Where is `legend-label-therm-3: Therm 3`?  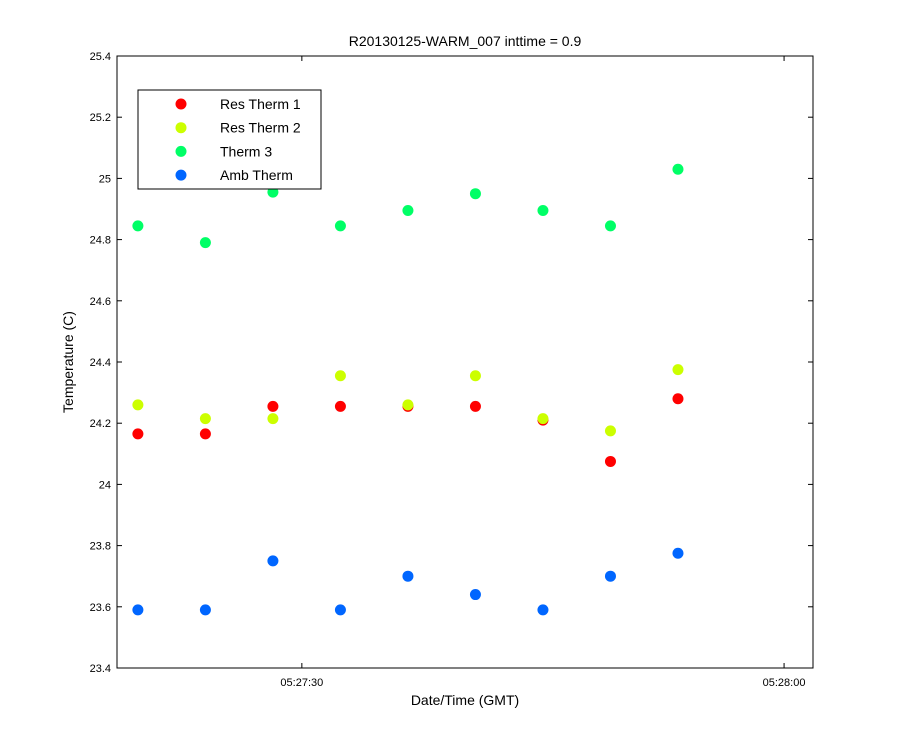
legend-label-therm-3: Therm 3 is located at coordinates (246, 151).